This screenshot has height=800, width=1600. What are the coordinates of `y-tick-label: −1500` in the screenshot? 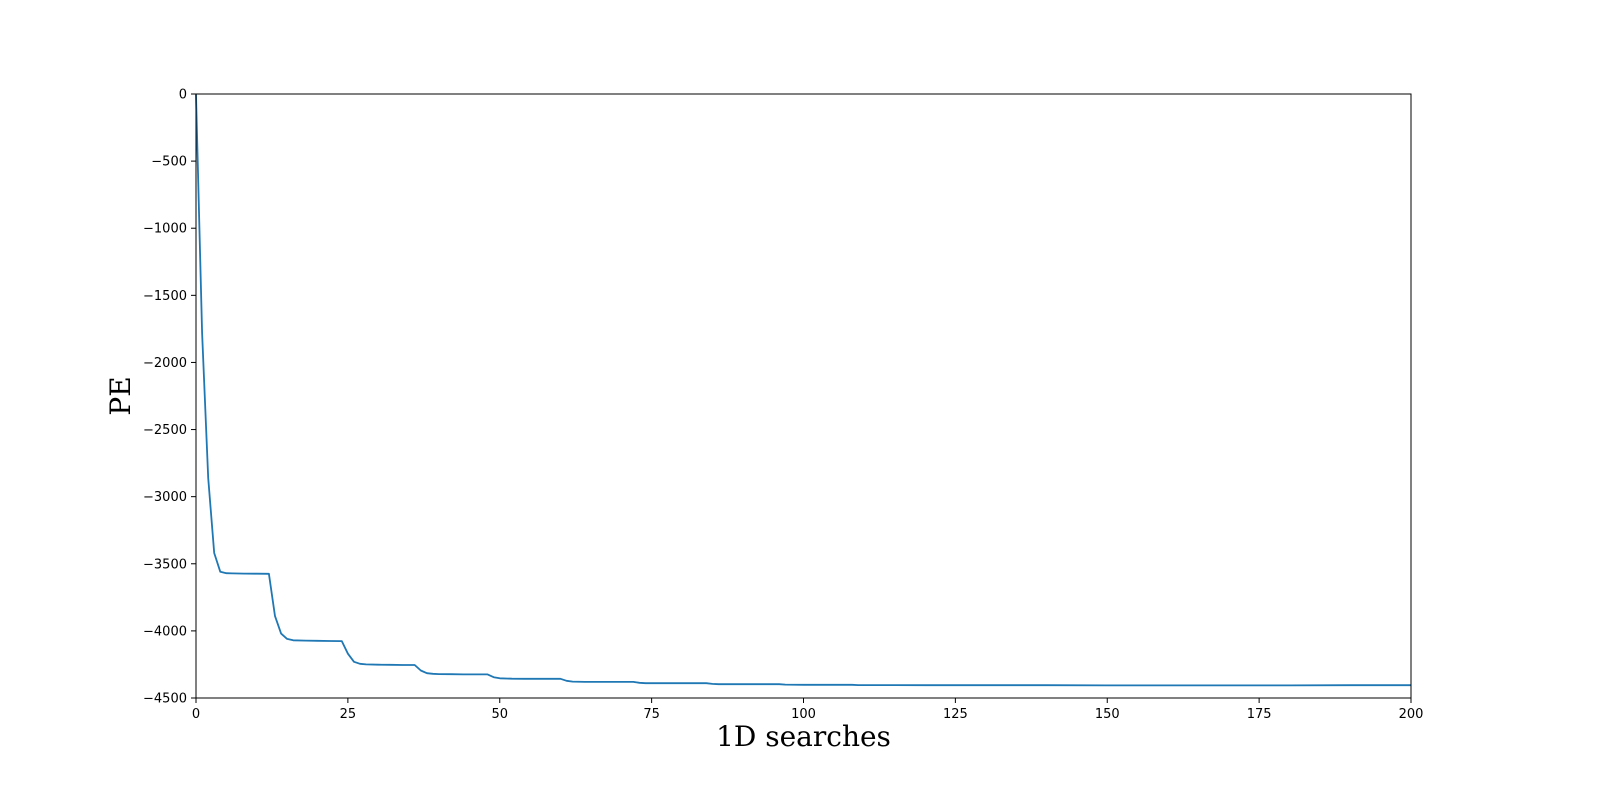 It's located at (165, 296).